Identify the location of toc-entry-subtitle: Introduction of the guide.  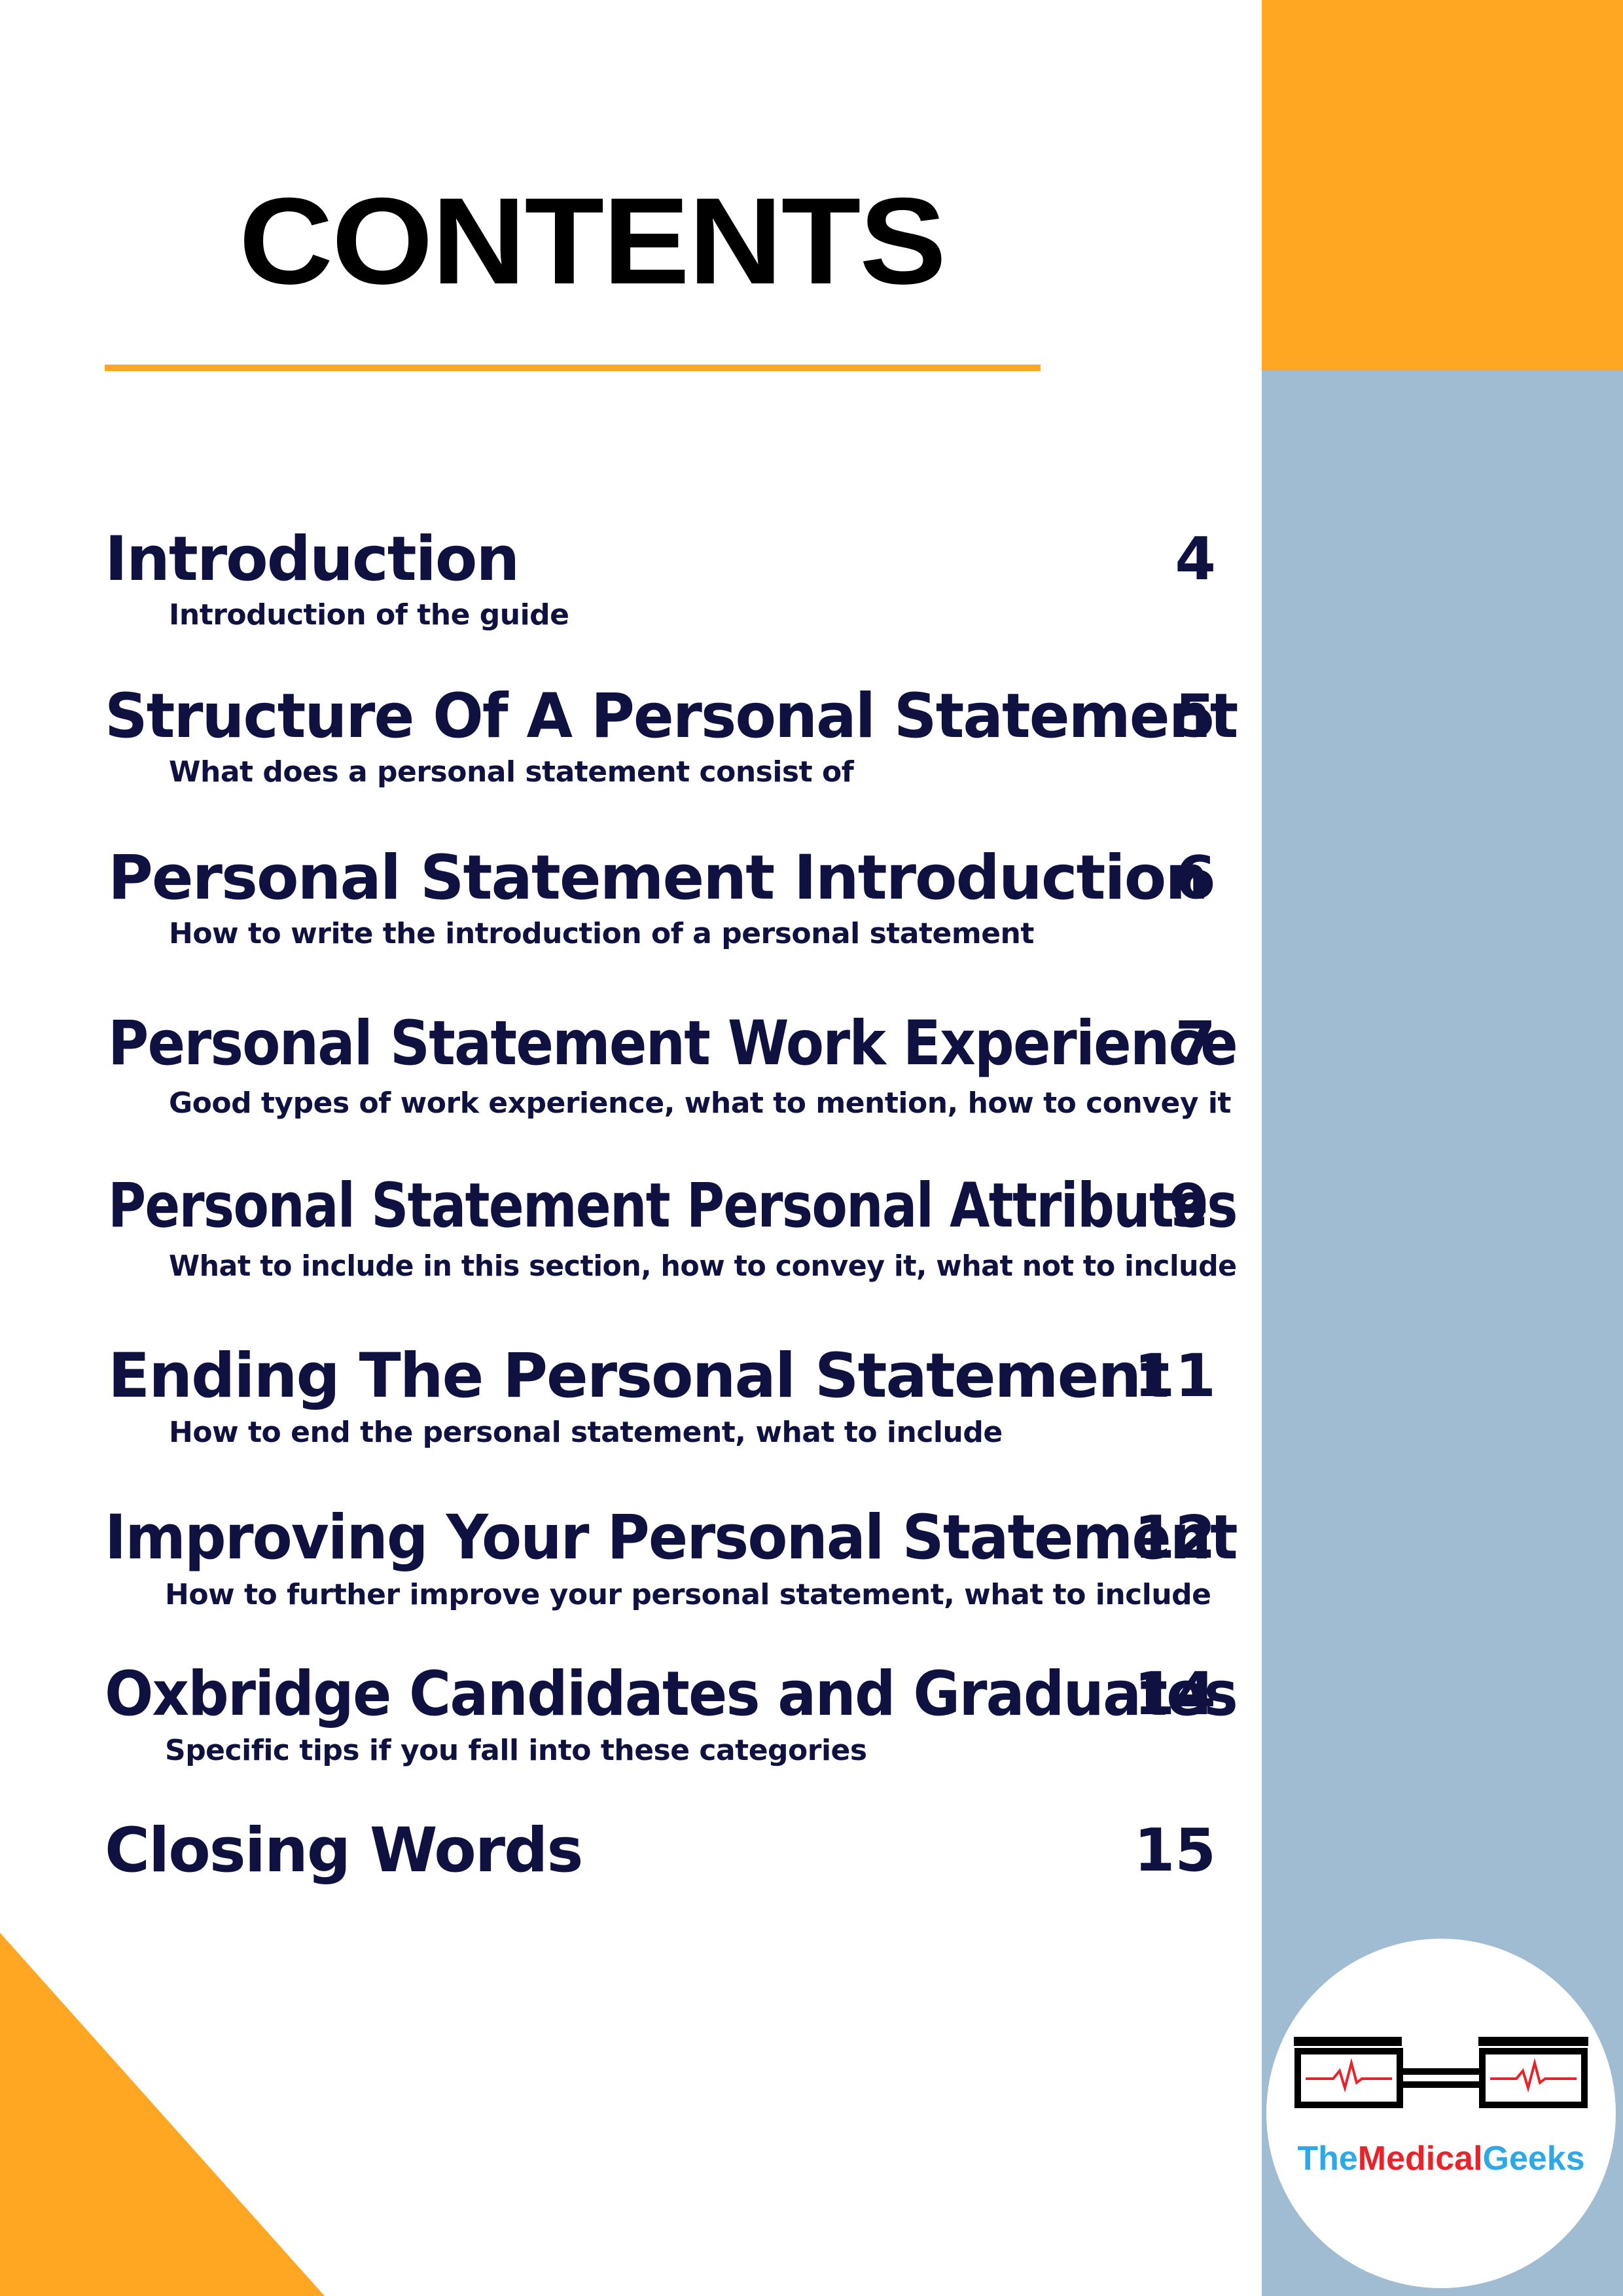
(369, 615).